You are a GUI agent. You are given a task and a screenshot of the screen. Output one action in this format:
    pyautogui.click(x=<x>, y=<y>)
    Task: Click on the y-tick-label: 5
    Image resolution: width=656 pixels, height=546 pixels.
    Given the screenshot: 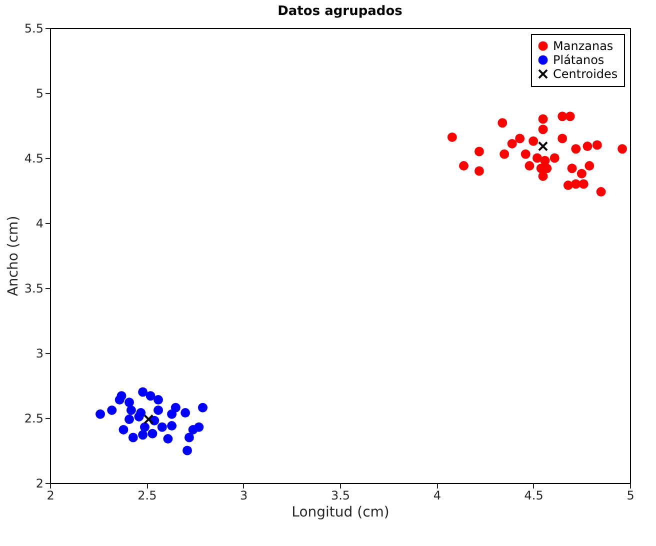 What is the action you would take?
    pyautogui.click(x=40, y=93)
    